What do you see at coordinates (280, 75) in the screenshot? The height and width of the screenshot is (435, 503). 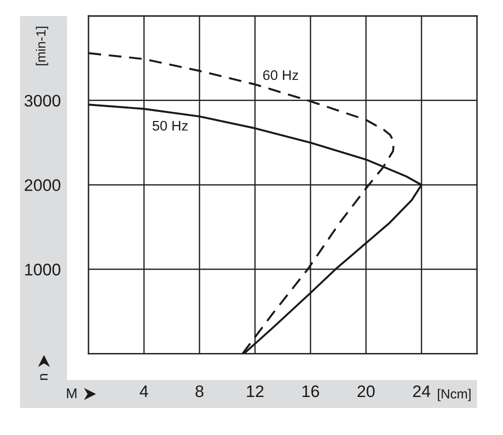 I see `series-label: 60 Hz` at bounding box center [280, 75].